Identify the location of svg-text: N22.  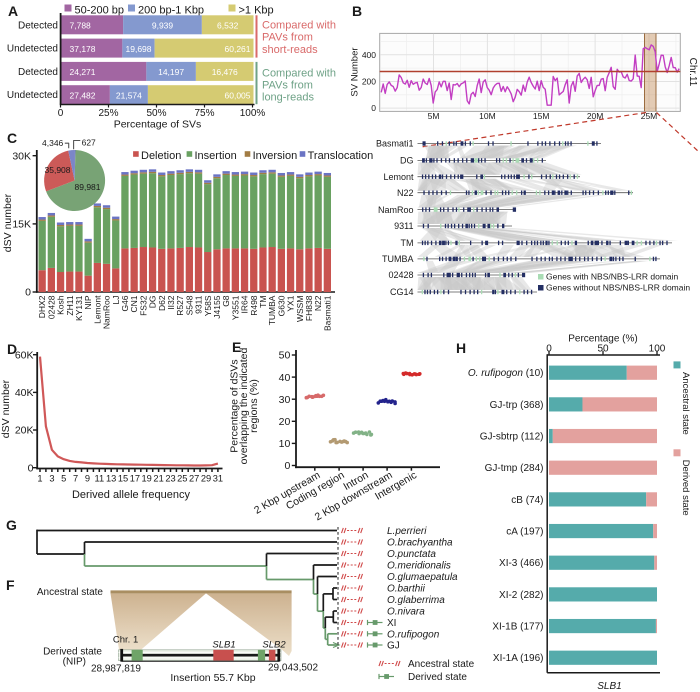
(318, 303).